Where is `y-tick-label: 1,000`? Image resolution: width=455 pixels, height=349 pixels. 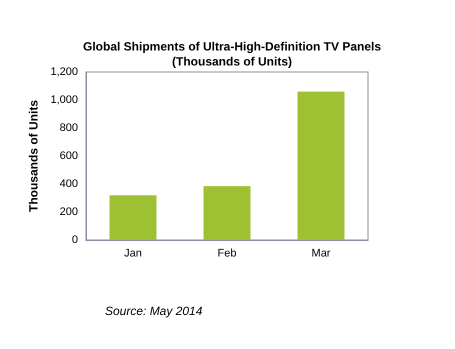
y-tick-label: 1,000 is located at coordinates (64, 100).